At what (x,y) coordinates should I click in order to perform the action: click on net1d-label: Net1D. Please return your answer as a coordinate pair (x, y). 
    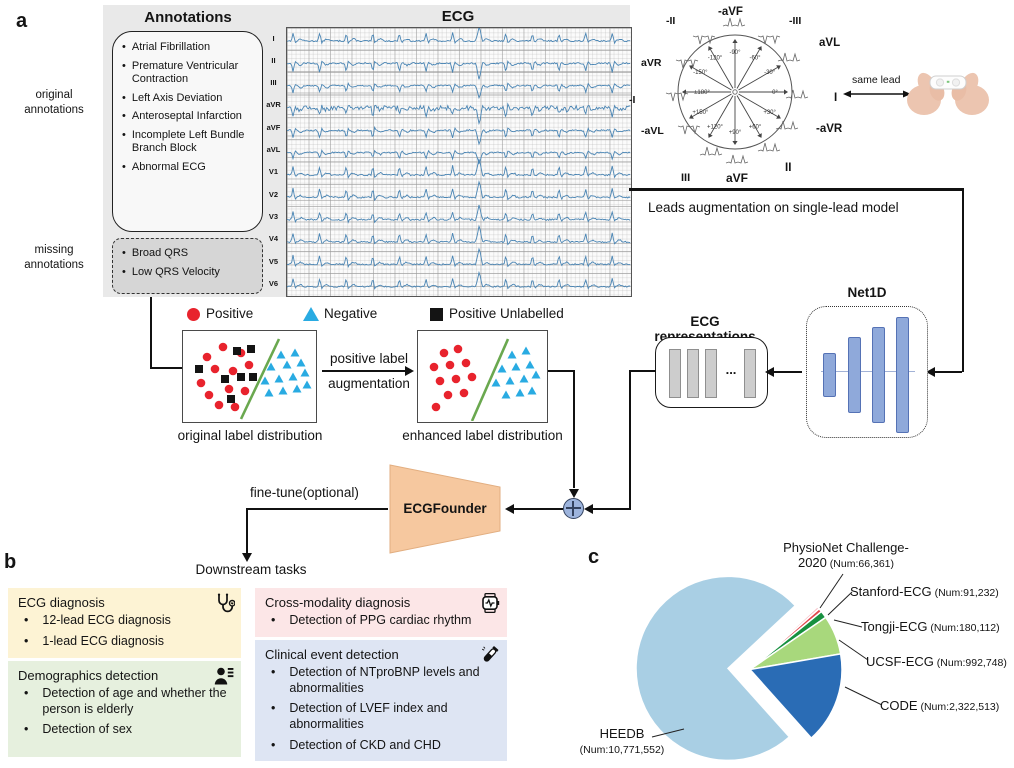
    Looking at the image, I should click on (867, 292).